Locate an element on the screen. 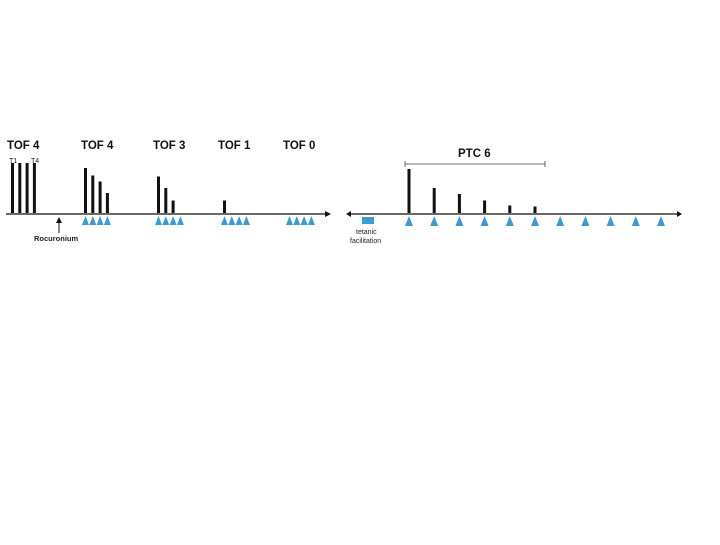 This screenshot has height=545, width=720. rocuronium-label: Rocuronium is located at coordinates (56, 238).